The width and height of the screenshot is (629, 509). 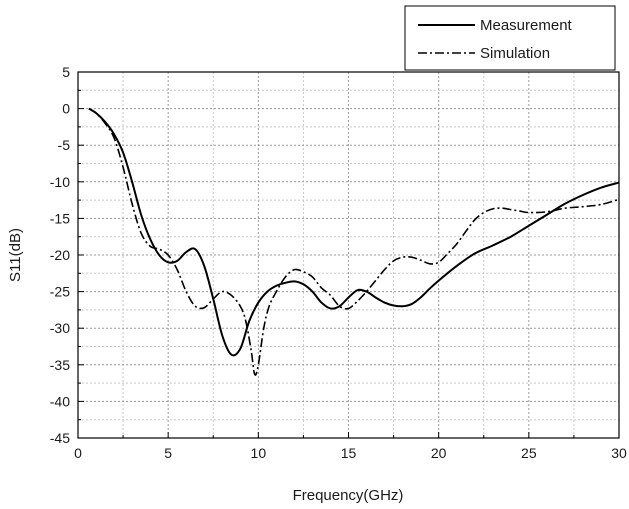 I want to click on x-tick-label: 30, so click(x=619, y=453).